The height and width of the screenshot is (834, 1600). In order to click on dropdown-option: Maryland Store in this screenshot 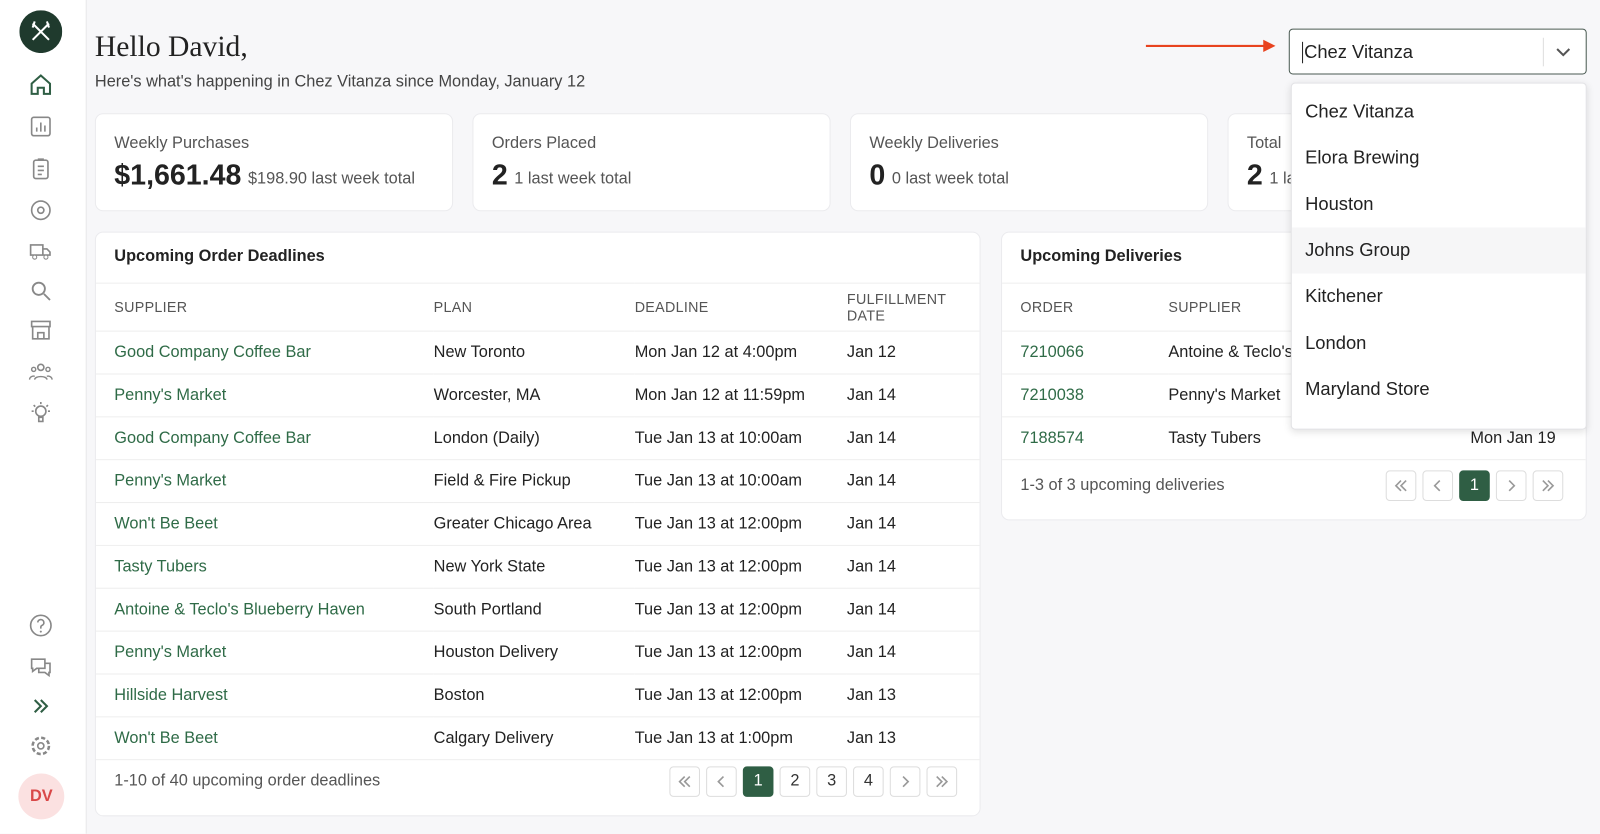, I will do `click(1367, 388)`.